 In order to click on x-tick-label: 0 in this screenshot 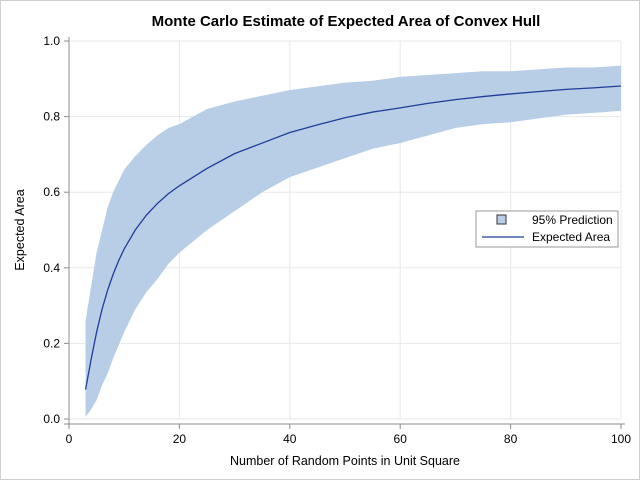, I will do `click(69, 439)`.